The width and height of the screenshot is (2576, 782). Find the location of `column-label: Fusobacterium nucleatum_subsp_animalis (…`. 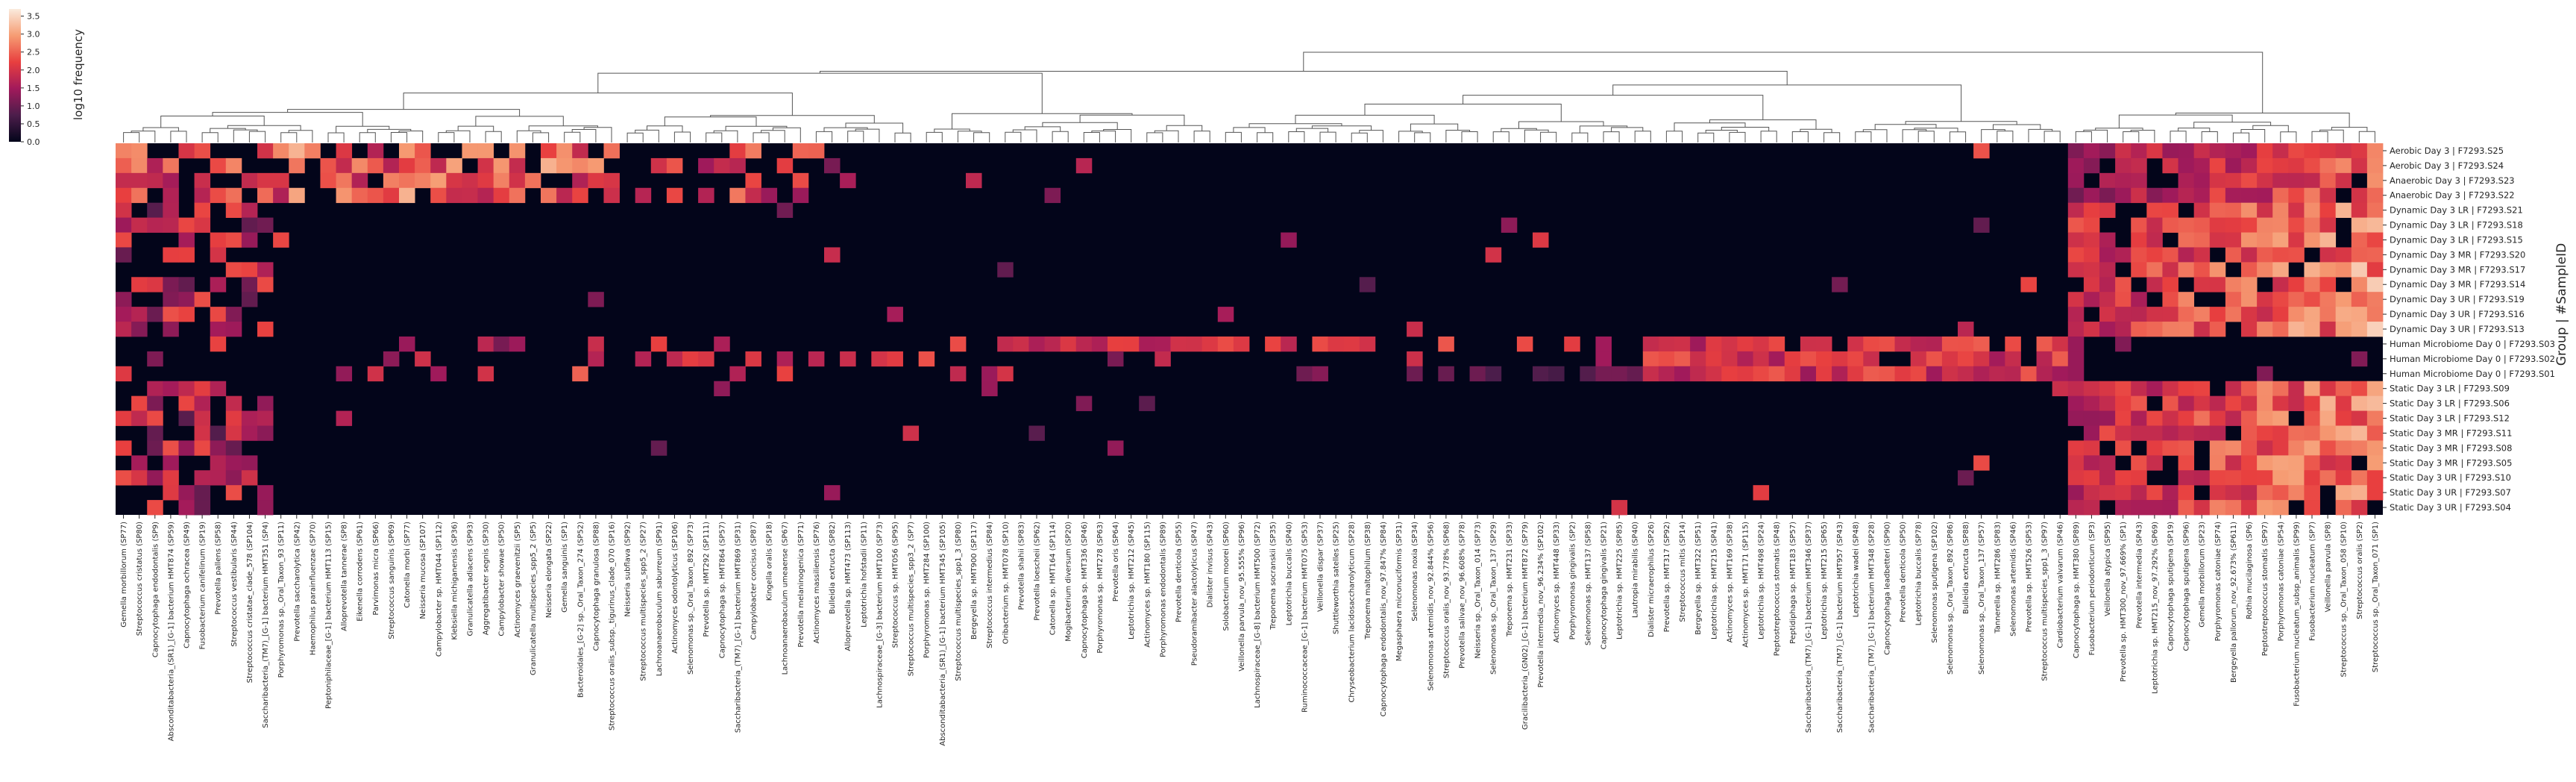

column-label: Fusobacterium nucleatum_subsp_animalis (… is located at coordinates (2297, 614).